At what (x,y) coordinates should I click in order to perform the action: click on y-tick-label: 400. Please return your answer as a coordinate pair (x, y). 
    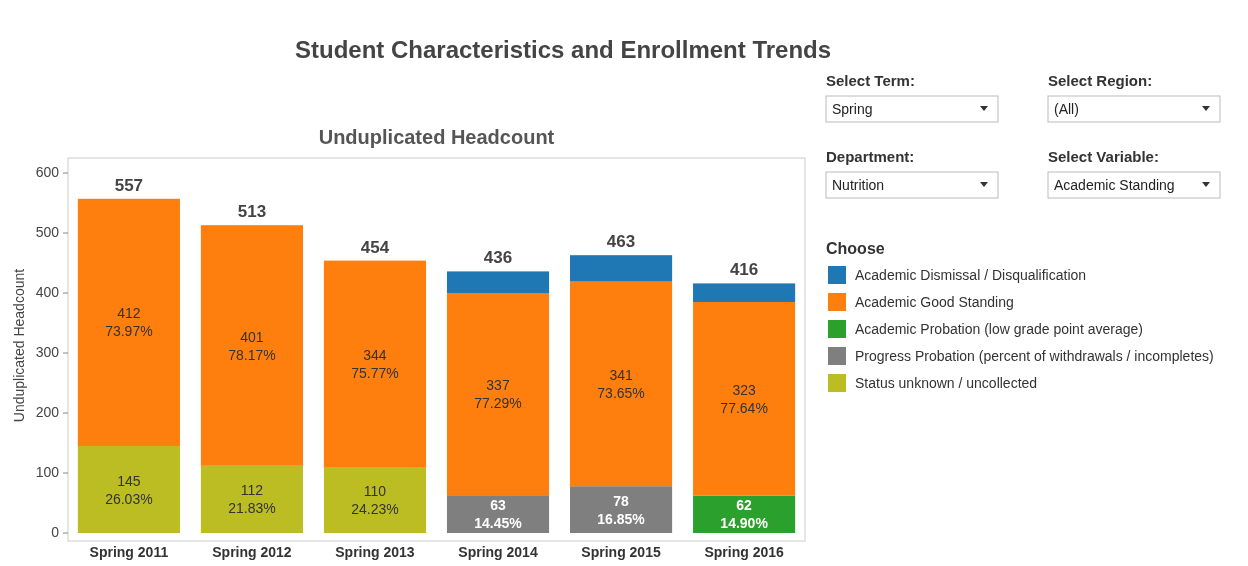
    Looking at the image, I should click on (47, 291).